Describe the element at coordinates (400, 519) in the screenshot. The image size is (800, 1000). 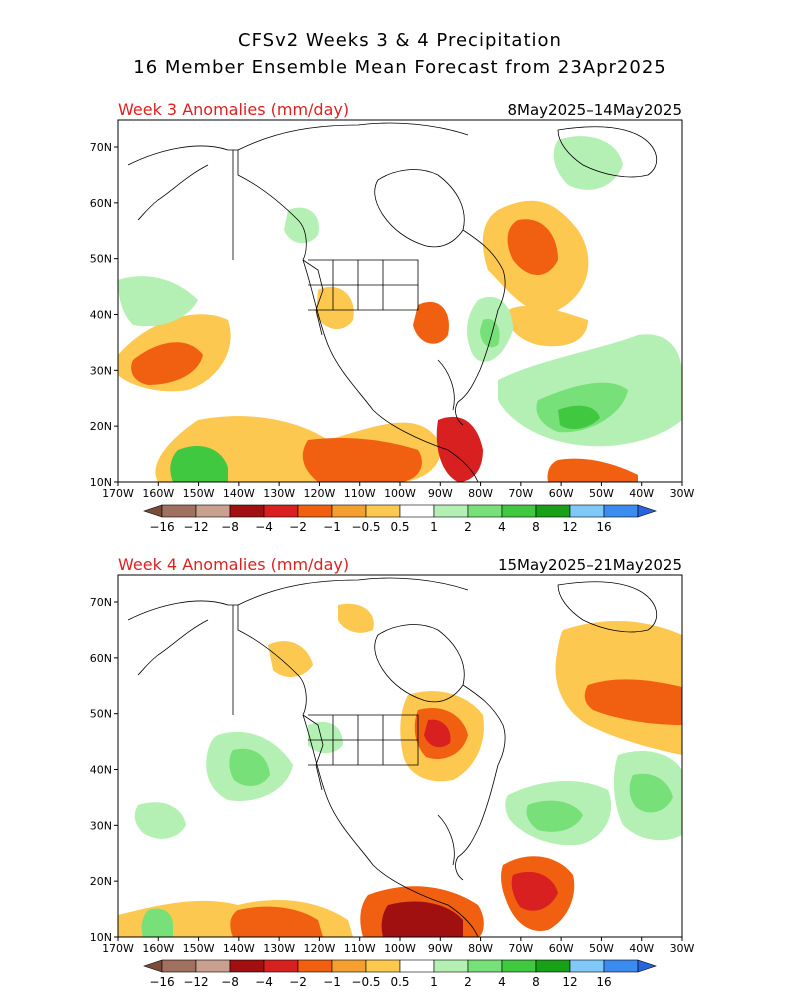
I see `colorbar: −16 −12 −8 −4 −2 −1 −0.5 0.5 1 2 4 8 12 16` at that location.